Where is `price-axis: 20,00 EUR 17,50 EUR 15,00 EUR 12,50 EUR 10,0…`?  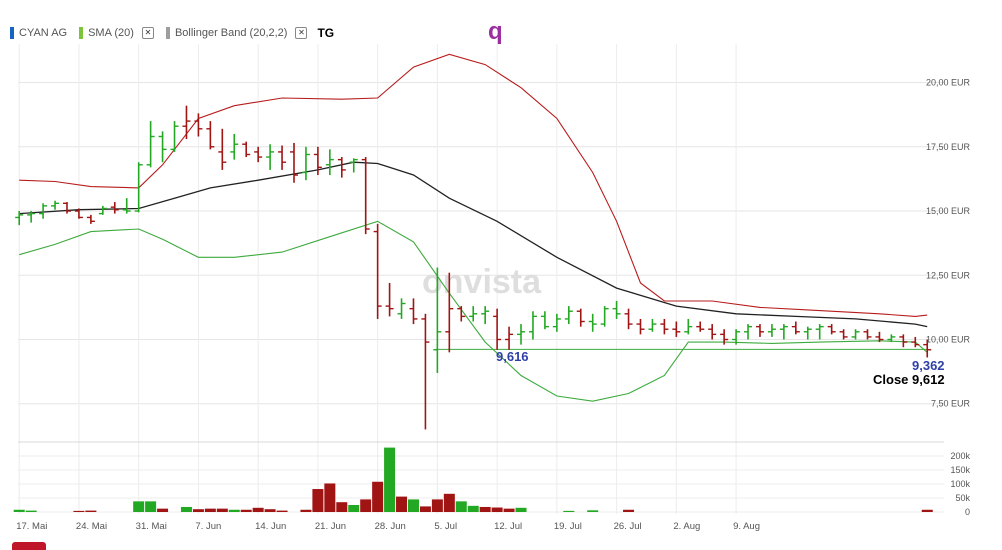 price-axis: 20,00 EUR 17,50 EUR 15,00 EUR 12,50 EUR 10,0… is located at coordinates (948, 243).